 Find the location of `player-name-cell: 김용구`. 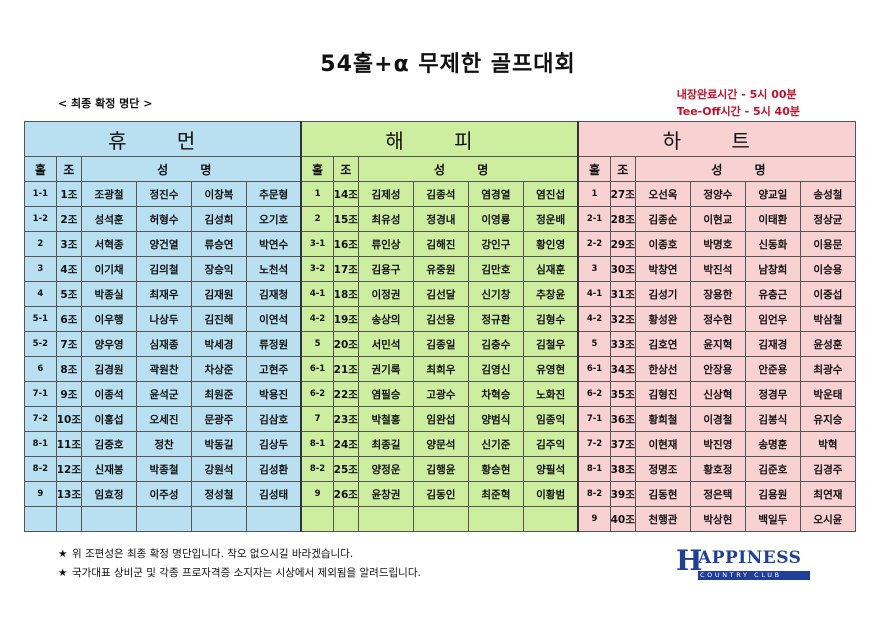

player-name-cell: 김용구 is located at coordinates (385, 269).